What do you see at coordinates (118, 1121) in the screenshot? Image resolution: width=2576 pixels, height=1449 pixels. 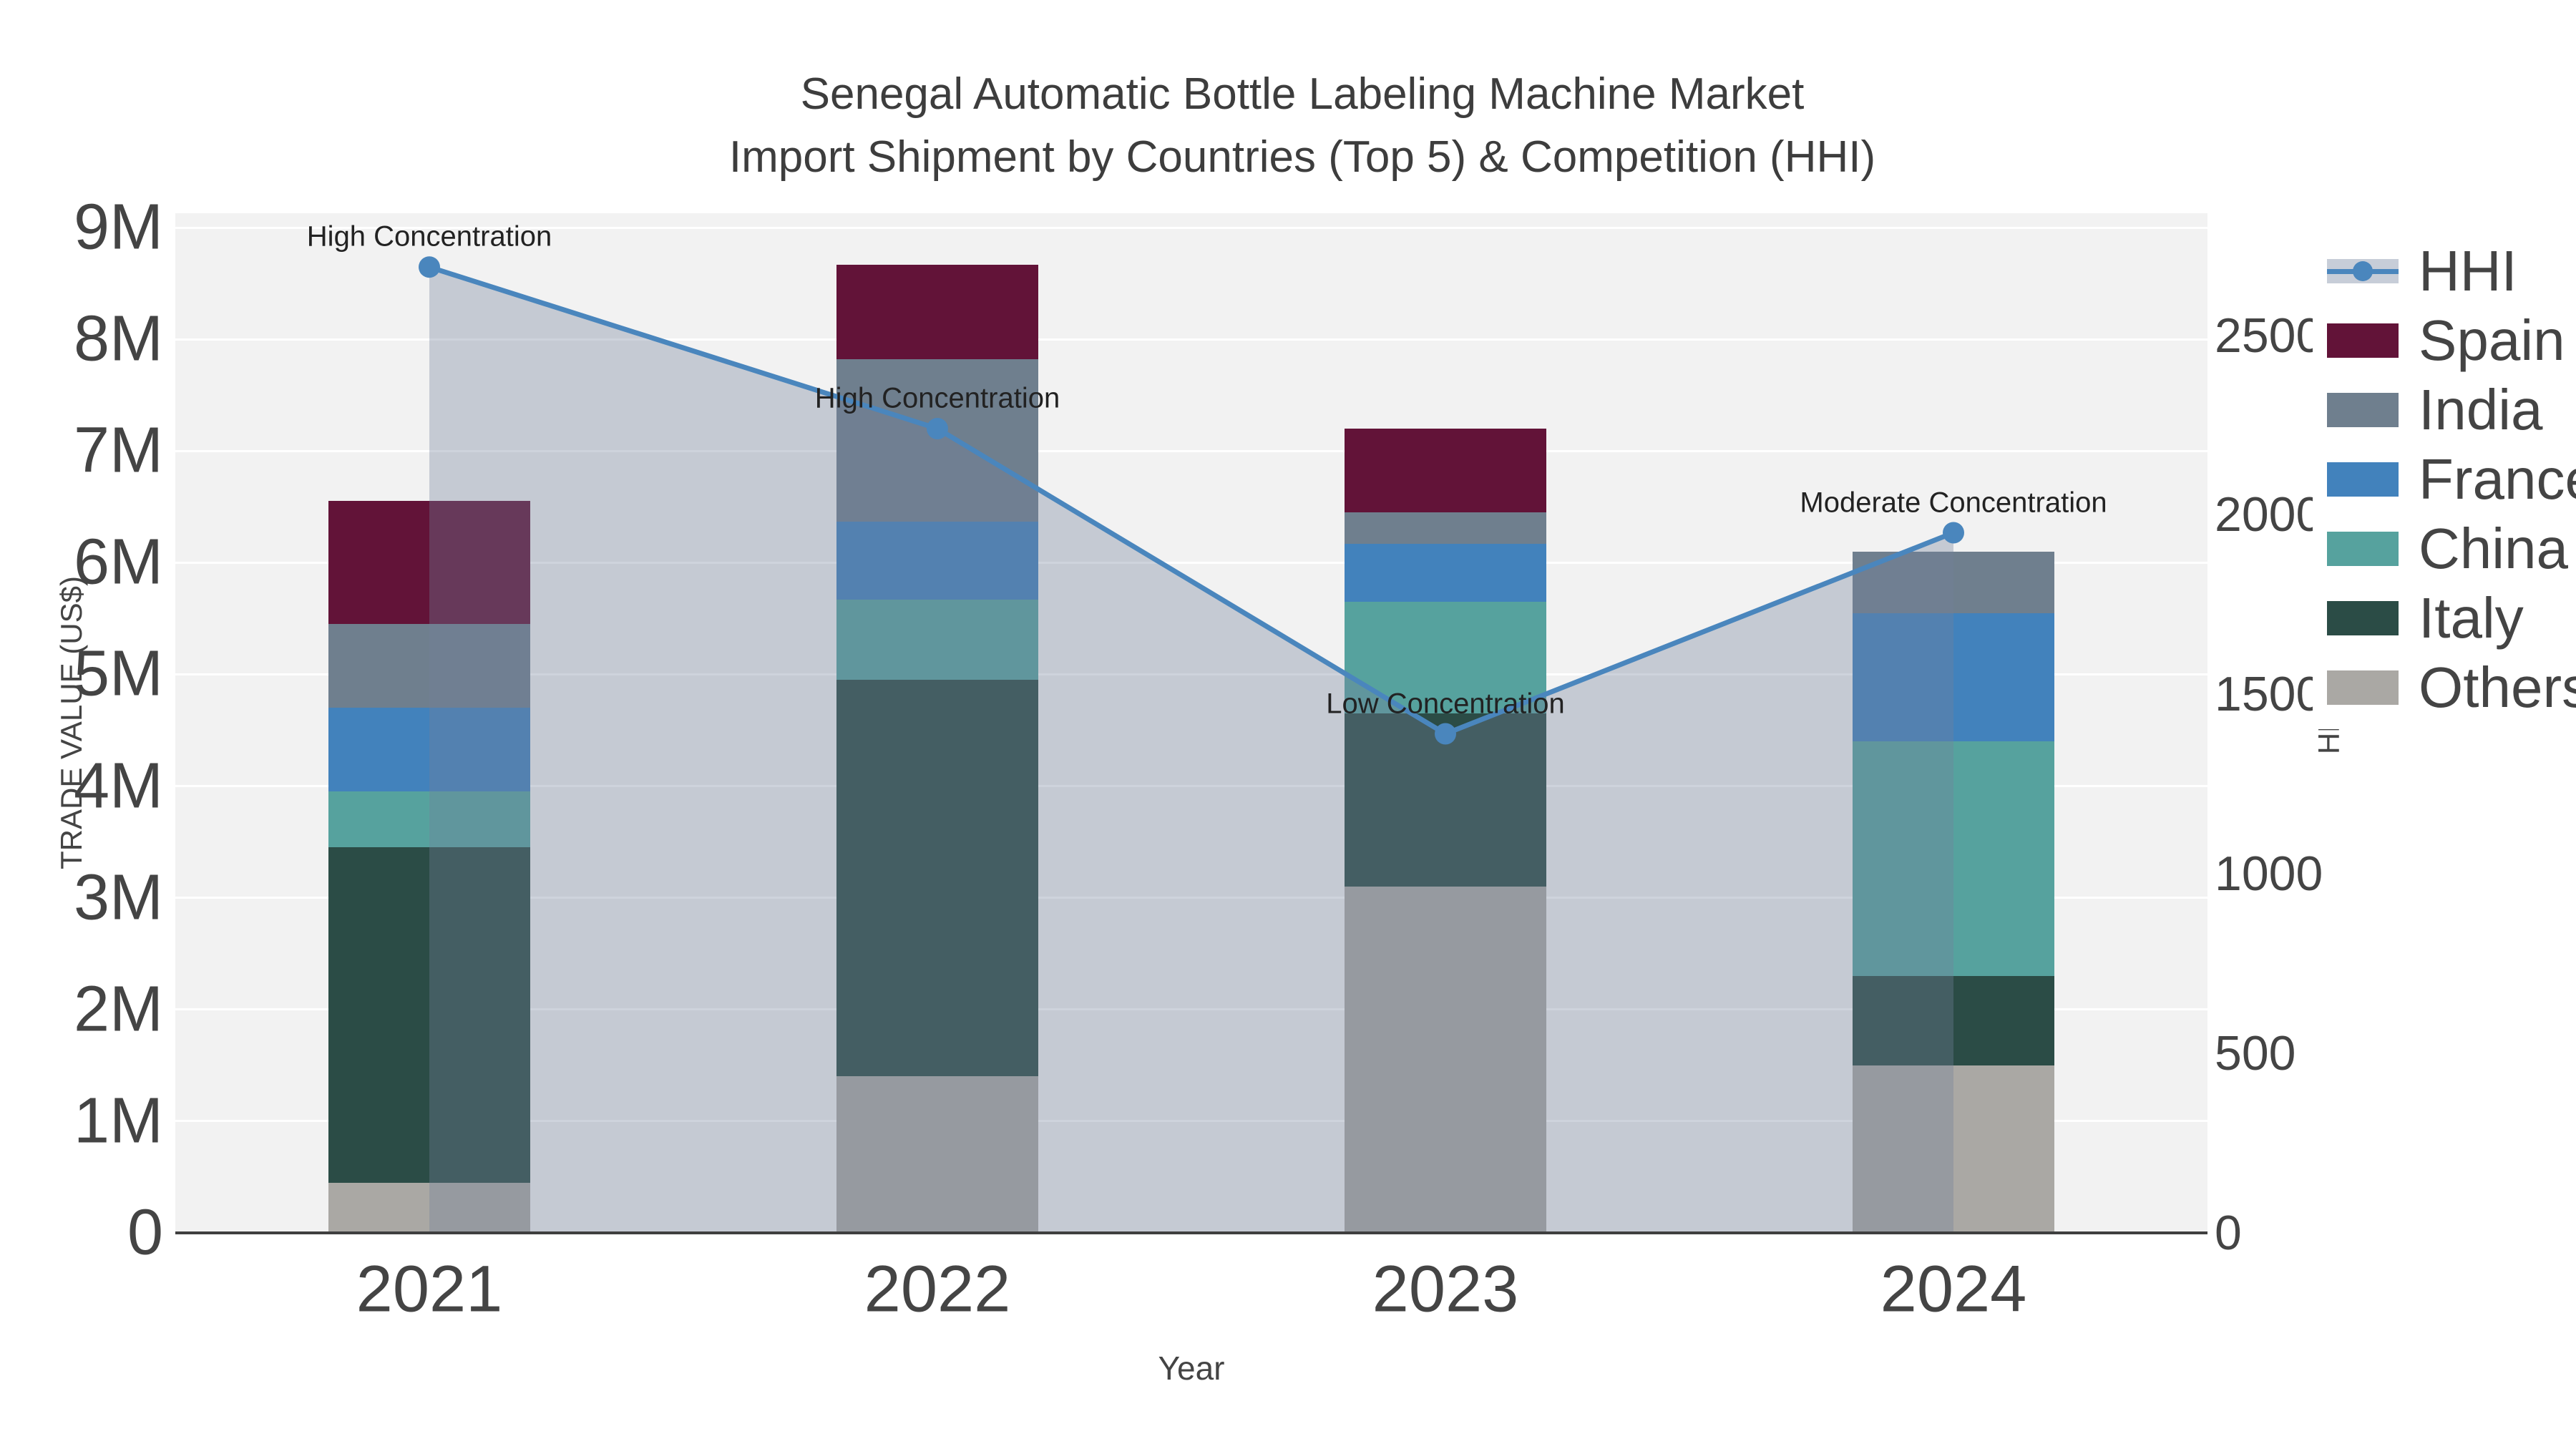 I see `y-tick-left-1M: 1M` at bounding box center [118, 1121].